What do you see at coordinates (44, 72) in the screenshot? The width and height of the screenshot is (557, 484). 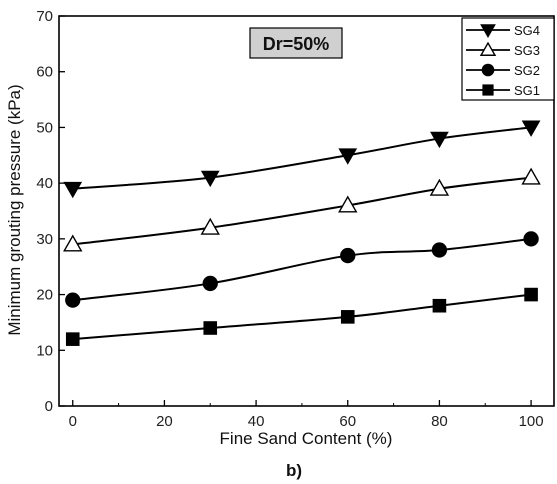 I see `y-tick-label: 60` at bounding box center [44, 72].